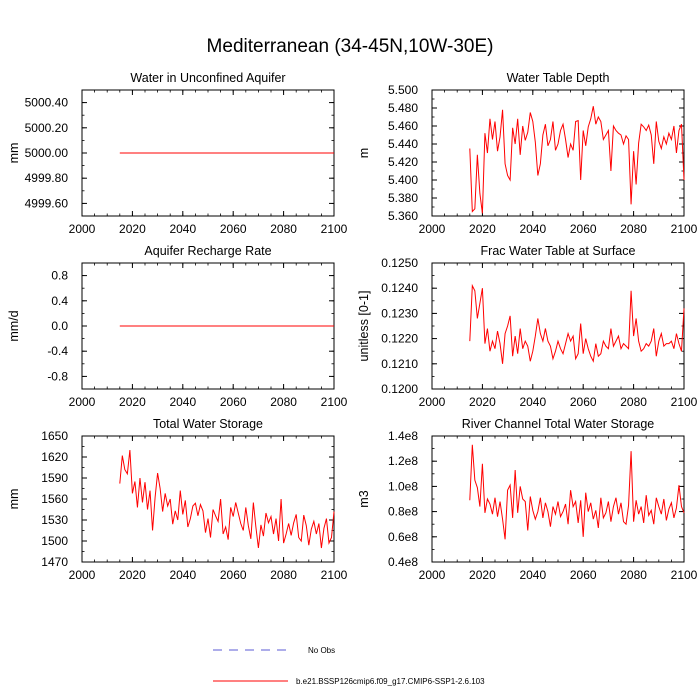 This screenshot has width=700, height=700. What do you see at coordinates (132, 402) in the screenshot?
I see `panel-3-xtick-label: 2020` at bounding box center [132, 402].